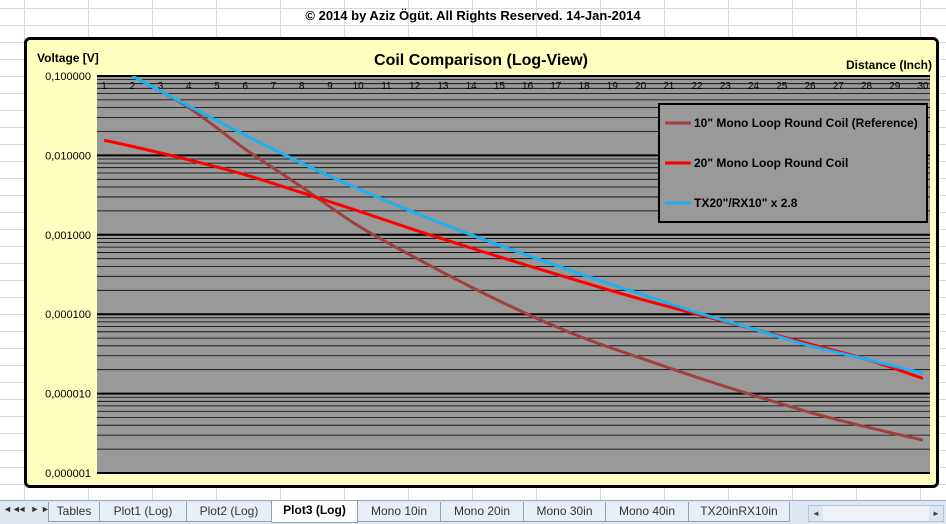 The width and height of the screenshot is (946, 524). Describe the element at coordinates (314, 512) in the screenshot. I see `sheet-tab: Plot3 (Log)` at that location.